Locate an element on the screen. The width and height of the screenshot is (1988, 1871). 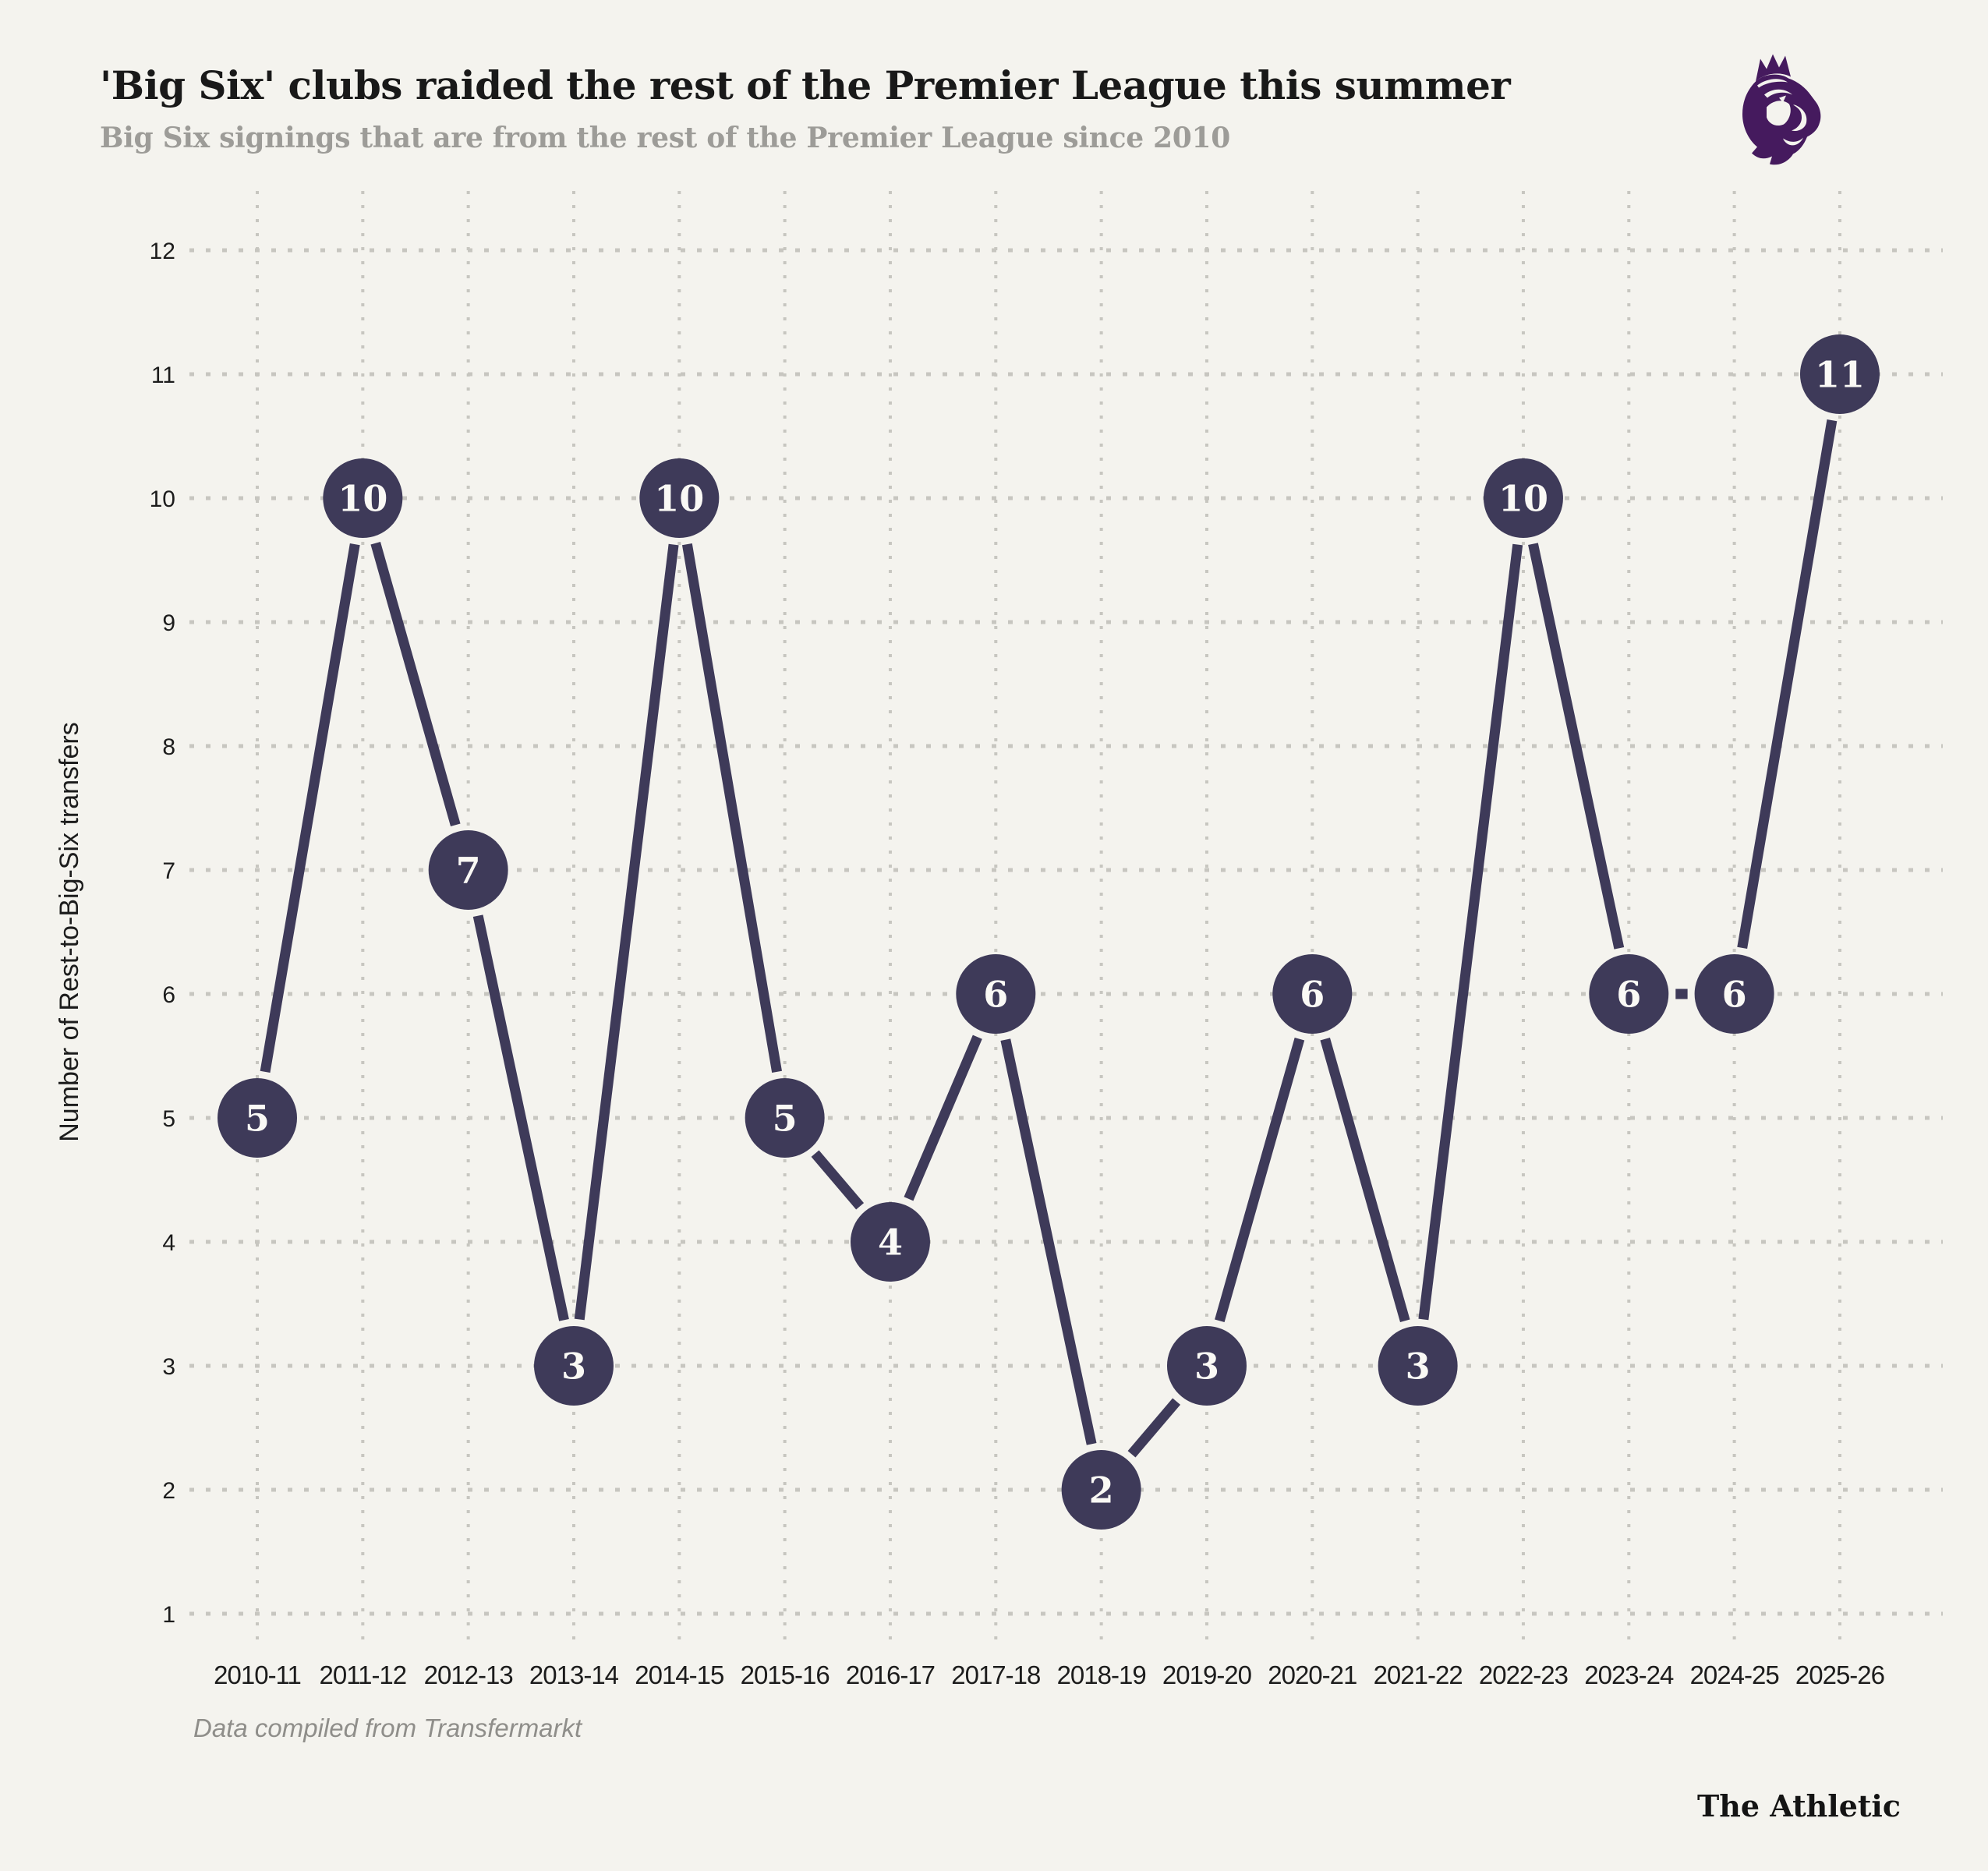
x-tick-label: 2025-26 is located at coordinates (1839, 1675).